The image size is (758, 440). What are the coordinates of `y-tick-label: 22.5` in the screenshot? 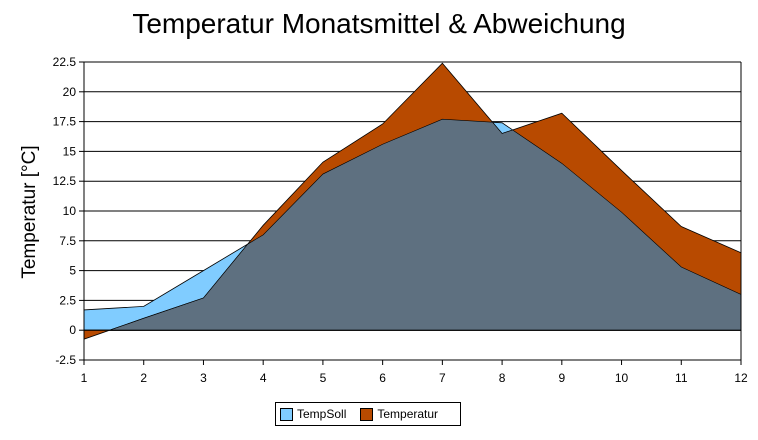 It's located at (65, 62).